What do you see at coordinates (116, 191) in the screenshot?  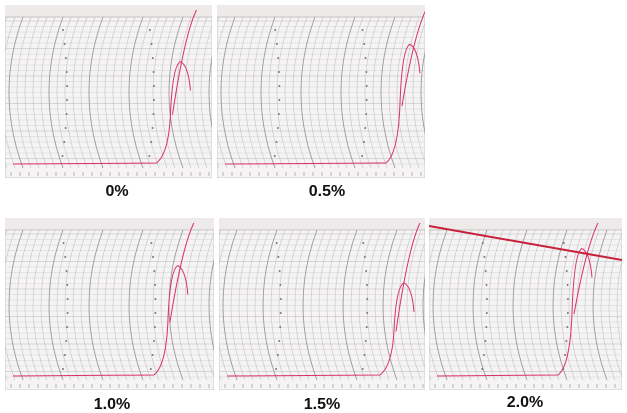 I see `caption: 0%` at bounding box center [116, 191].